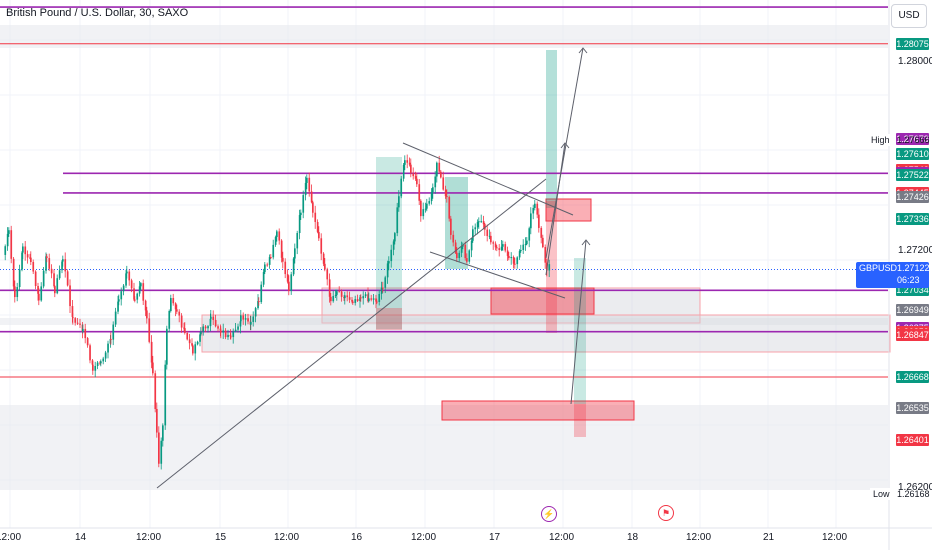 This screenshot has height=550, width=932. Describe the element at coordinates (357, 537) in the screenshot. I see `x-tick-label: 16` at that location.